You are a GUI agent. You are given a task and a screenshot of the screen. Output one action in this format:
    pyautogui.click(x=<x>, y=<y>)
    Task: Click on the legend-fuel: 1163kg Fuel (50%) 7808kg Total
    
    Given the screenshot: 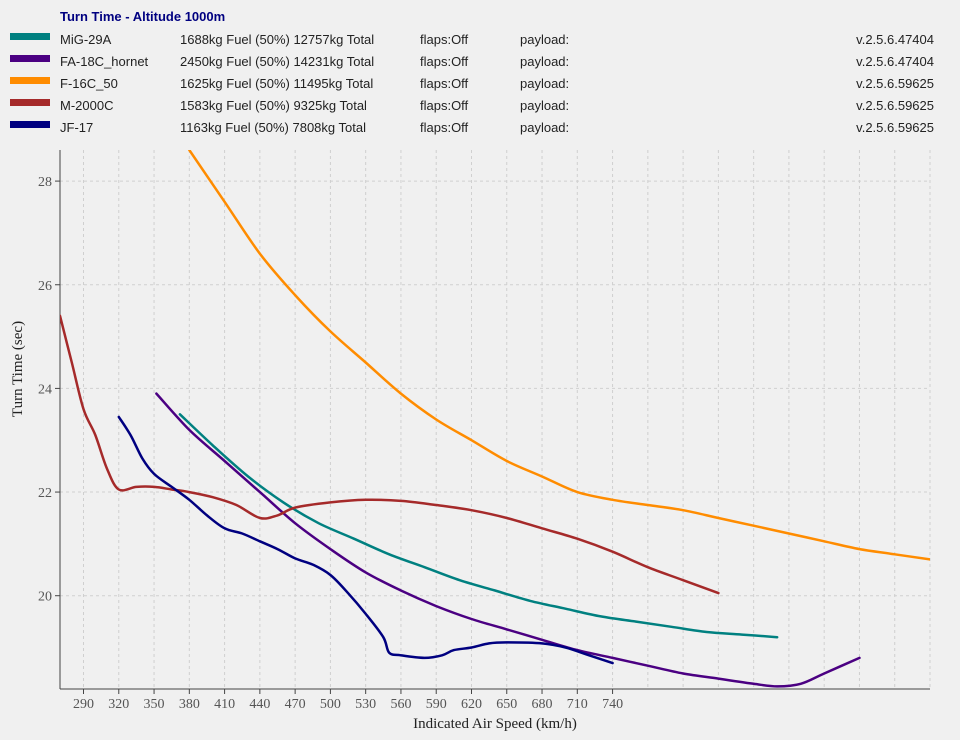 What is the action you would take?
    pyautogui.click(x=273, y=127)
    